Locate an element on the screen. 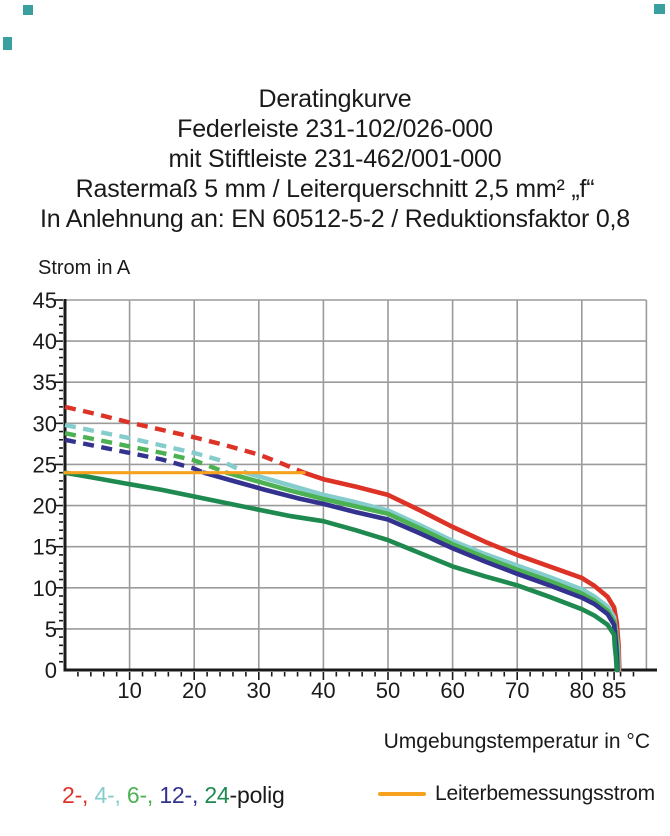 Image resolution: width=670 pixels, height=836 pixels. legend-item-4-polig: 4-, is located at coordinates (110, 795).